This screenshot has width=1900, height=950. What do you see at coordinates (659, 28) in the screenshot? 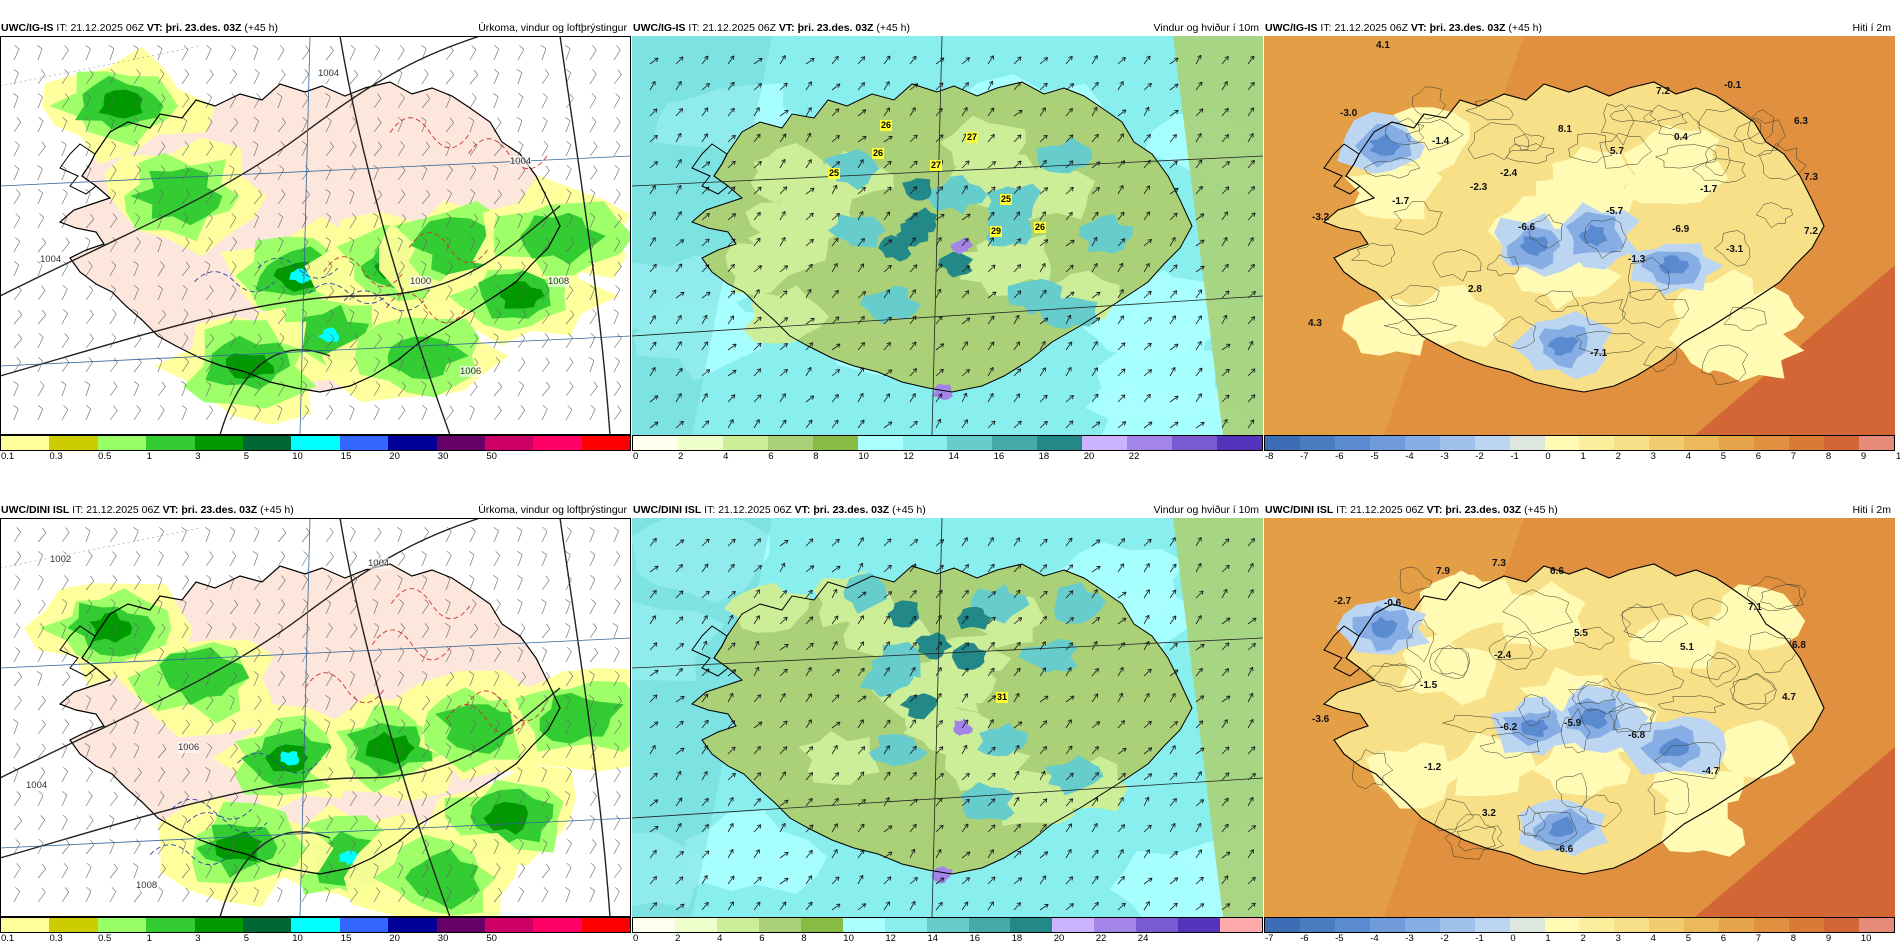
I see `model-name: UWC/IG-IS` at bounding box center [659, 28].